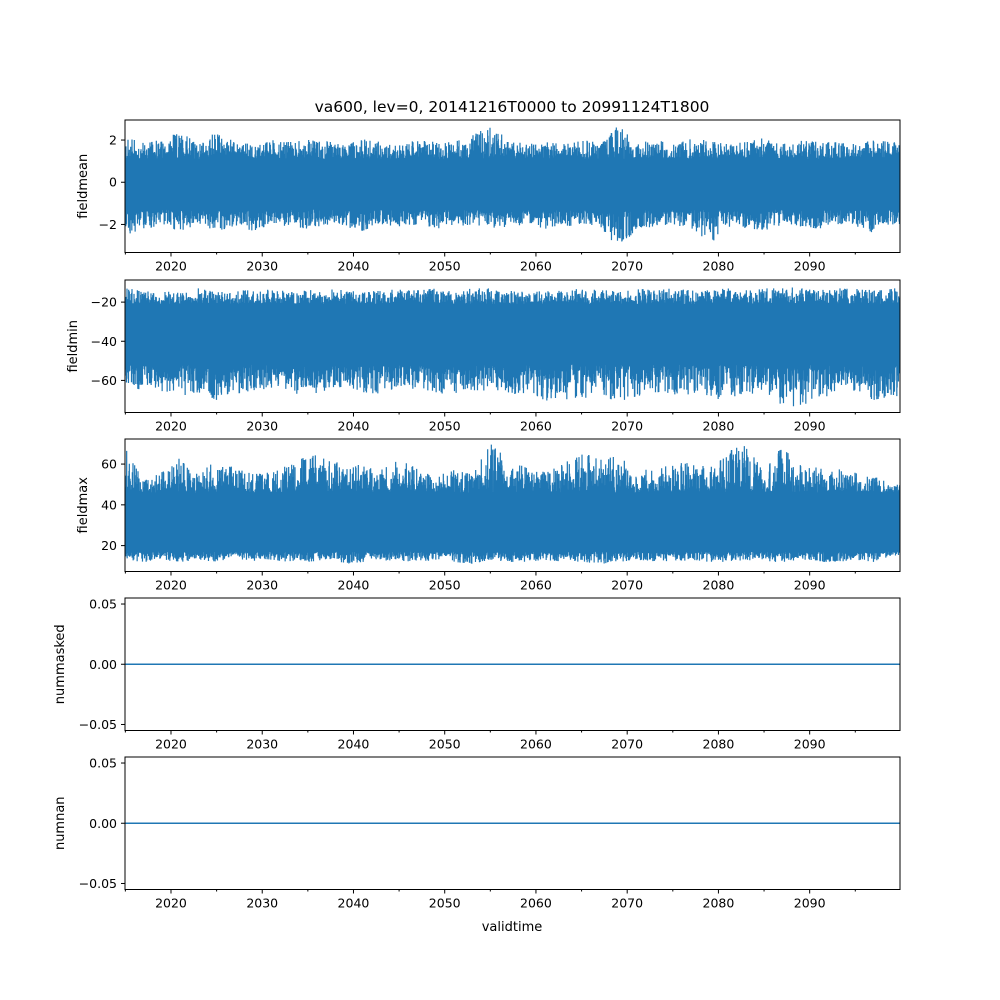 The height and width of the screenshot is (1000, 1000). I want to click on y-axis-label: nummasked, so click(60, 664).